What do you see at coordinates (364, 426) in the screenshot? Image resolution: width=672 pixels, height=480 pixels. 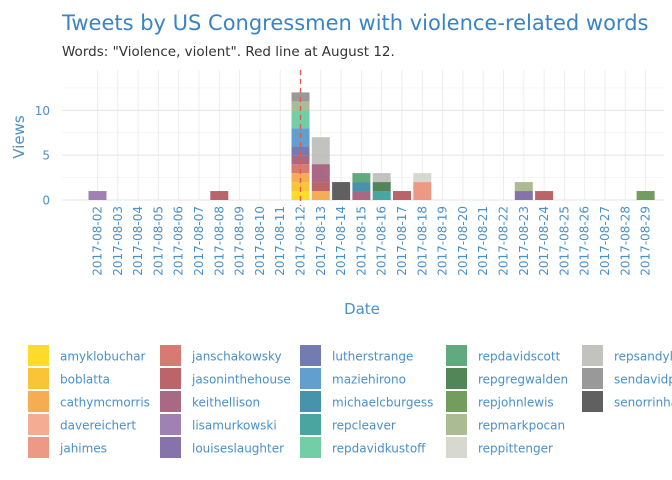 I see `legend-label-repcleaver: repcleaver` at bounding box center [364, 426].